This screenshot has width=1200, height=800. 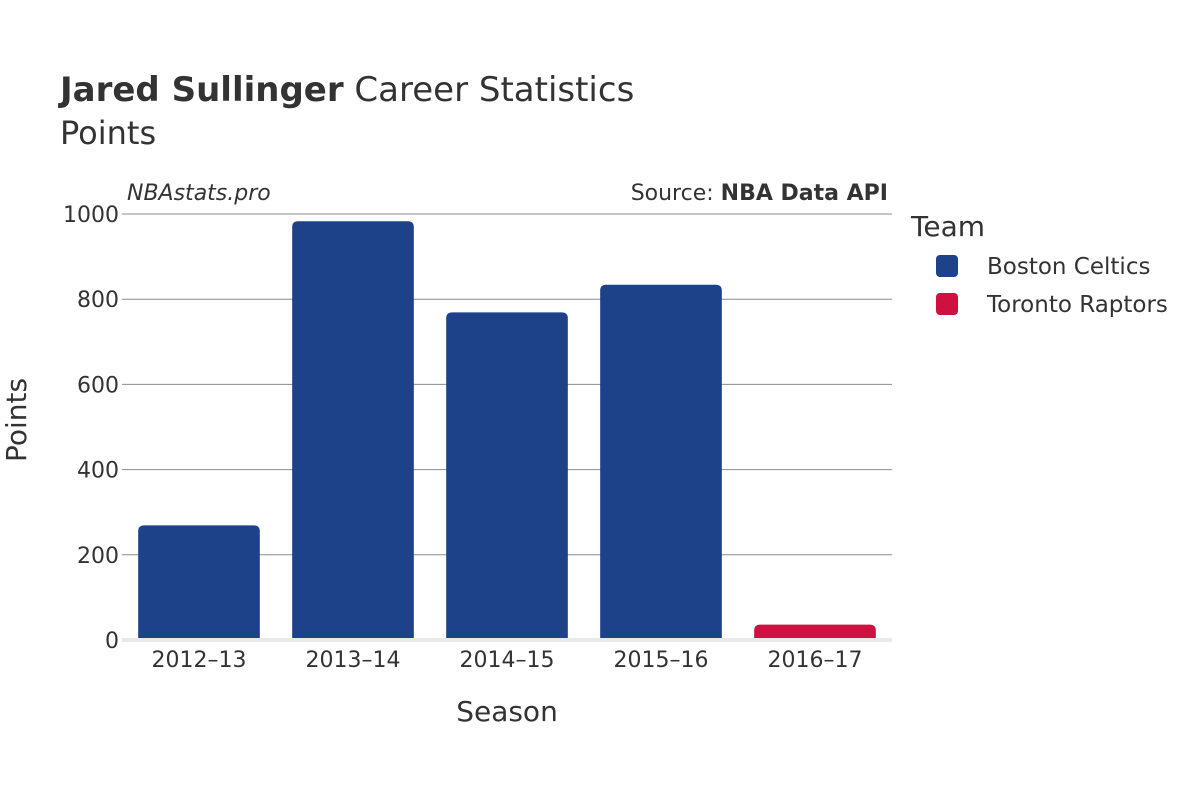 I want to click on legend: Team Boston Celtics Toronto Raptors, so click(x=1039, y=264).